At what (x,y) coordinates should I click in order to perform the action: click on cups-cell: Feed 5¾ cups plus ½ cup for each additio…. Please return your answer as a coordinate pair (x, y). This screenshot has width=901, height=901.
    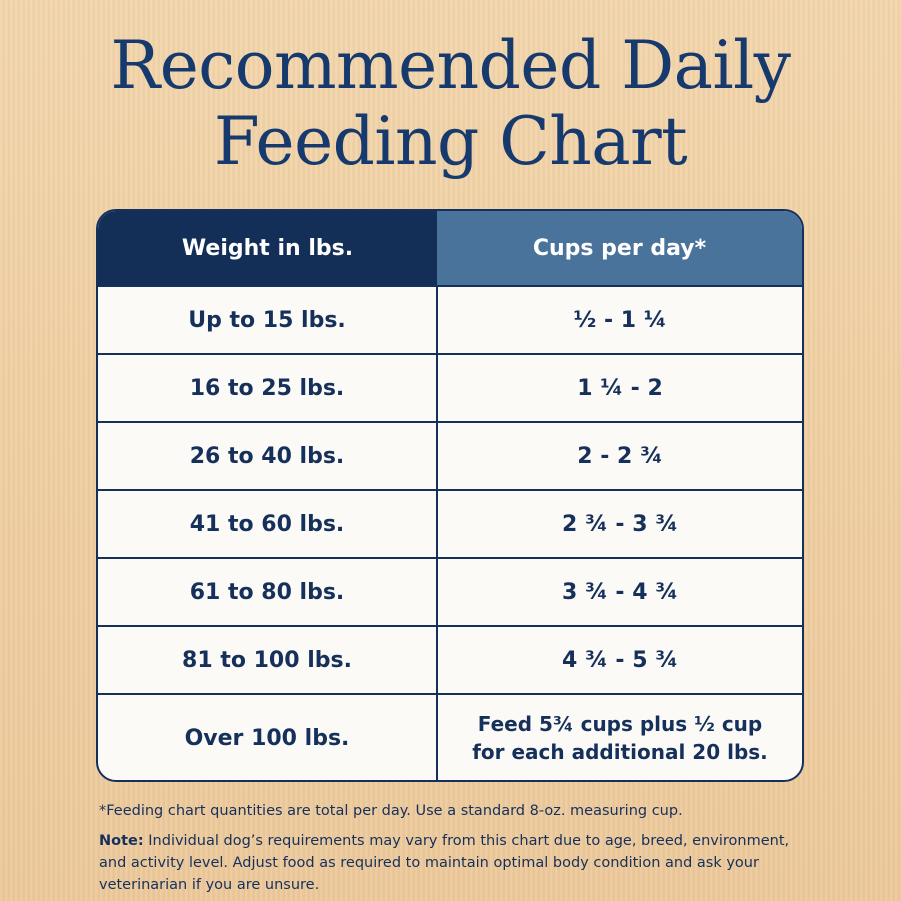
    Looking at the image, I should click on (619, 736).